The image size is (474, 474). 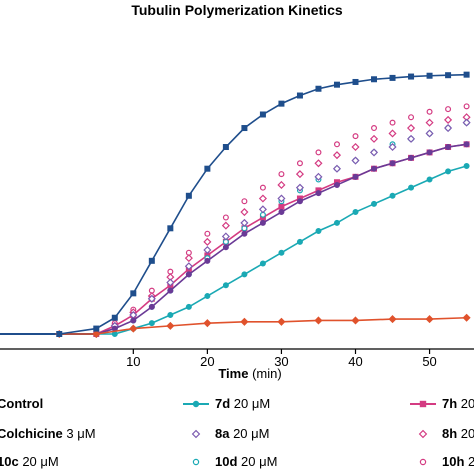 I want to click on legend-item-control: Control, so click(x=21, y=403).